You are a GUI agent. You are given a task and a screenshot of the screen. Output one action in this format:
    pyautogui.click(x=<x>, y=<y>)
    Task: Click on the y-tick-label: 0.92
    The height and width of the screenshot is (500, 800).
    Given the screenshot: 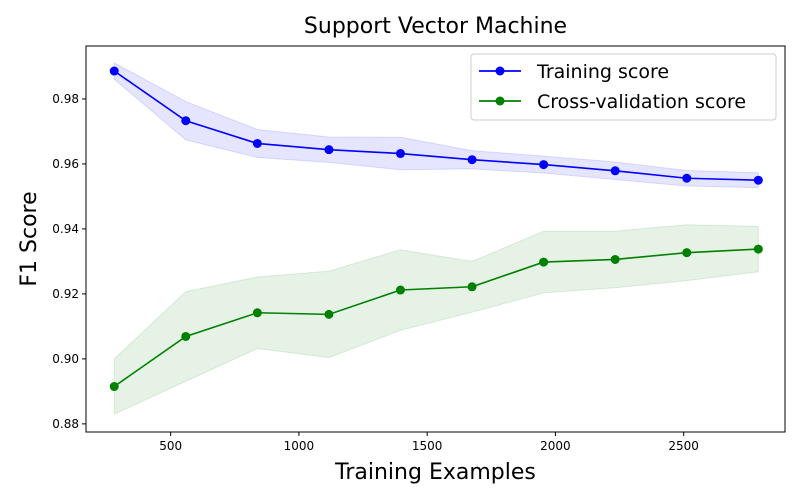 What is the action you would take?
    pyautogui.click(x=65, y=294)
    